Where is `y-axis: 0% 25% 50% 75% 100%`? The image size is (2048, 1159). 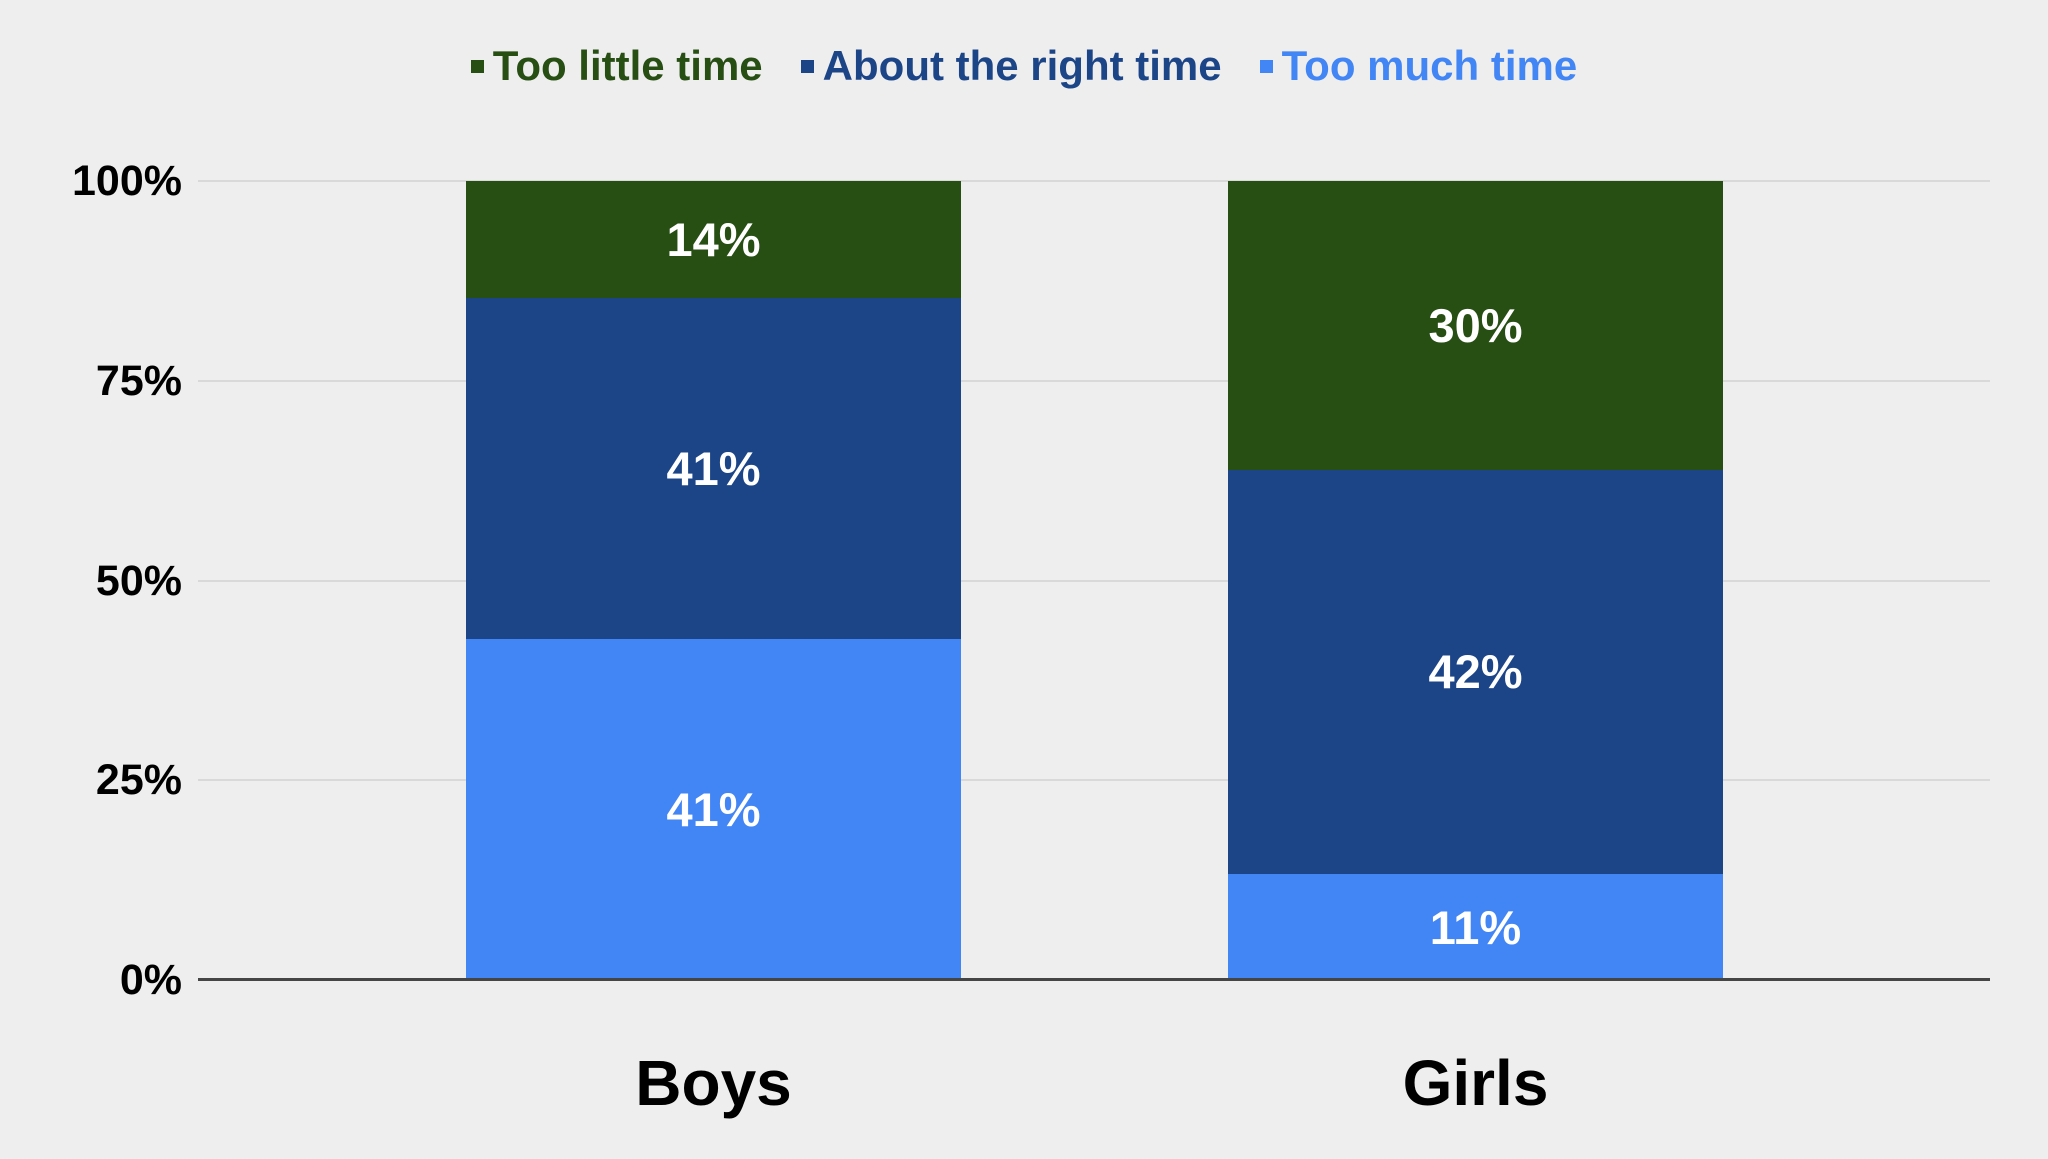 y-axis: 0% 25% 50% 75% 100% is located at coordinates (91, 580).